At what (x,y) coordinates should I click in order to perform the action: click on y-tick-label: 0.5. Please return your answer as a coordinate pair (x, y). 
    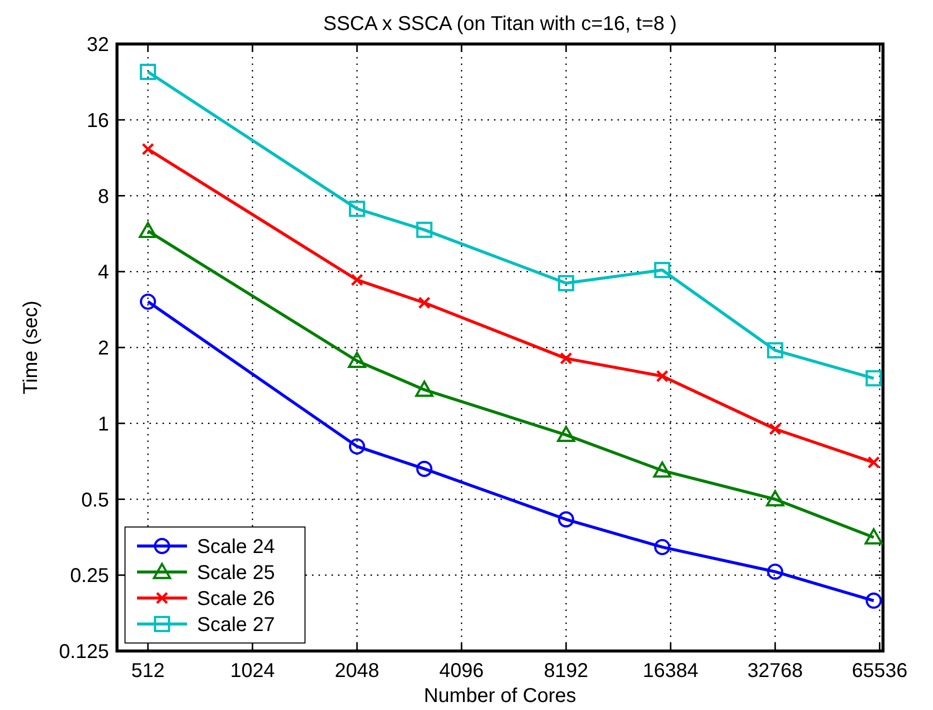
    Looking at the image, I should click on (95, 500).